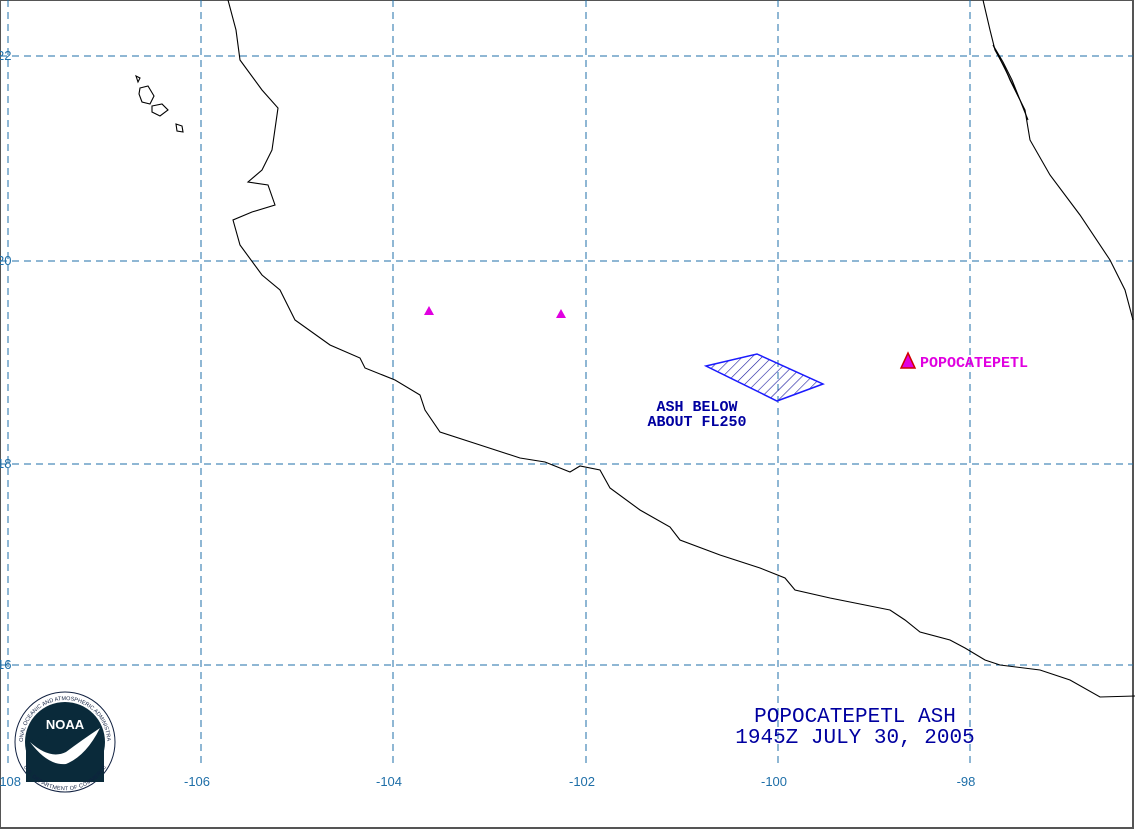  Describe the element at coordinates (65, 724) in the screenshot. I see `logo-name: NOAA` at that location.